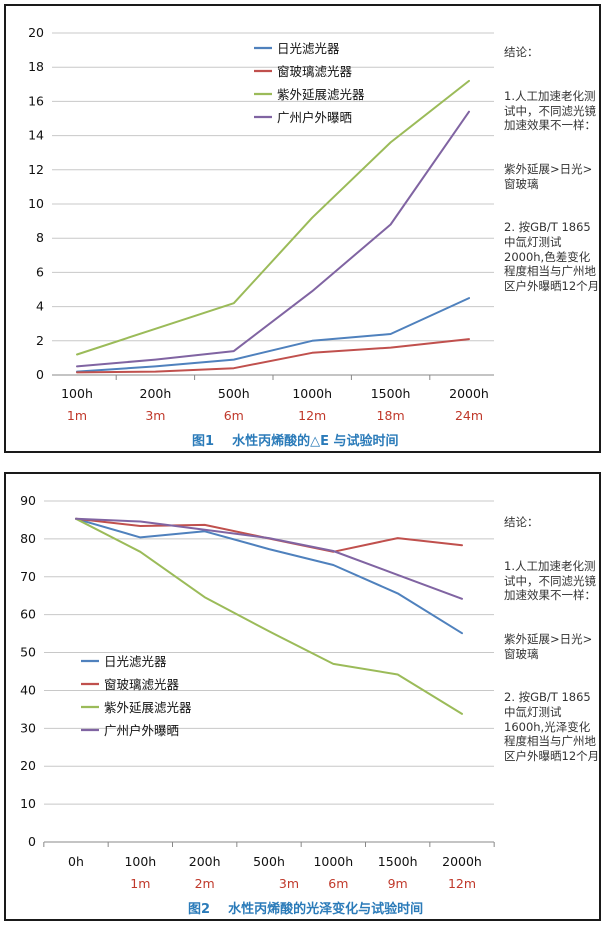 The height and width of the screenshot is (925, 606). What do you see at coordinates (295, 441) in the screenshot?
I see `chart-caption: 图1 水性丙烯酸的△E 与试验时间` at bounding box center [295, 441].